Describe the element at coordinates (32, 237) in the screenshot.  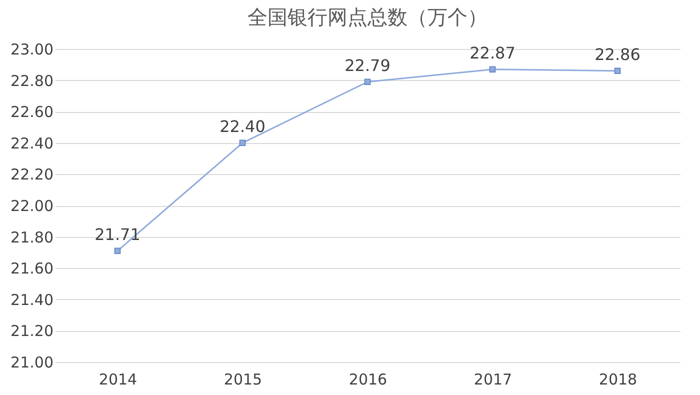
I see `y-tick-label: 21.80` at that location.